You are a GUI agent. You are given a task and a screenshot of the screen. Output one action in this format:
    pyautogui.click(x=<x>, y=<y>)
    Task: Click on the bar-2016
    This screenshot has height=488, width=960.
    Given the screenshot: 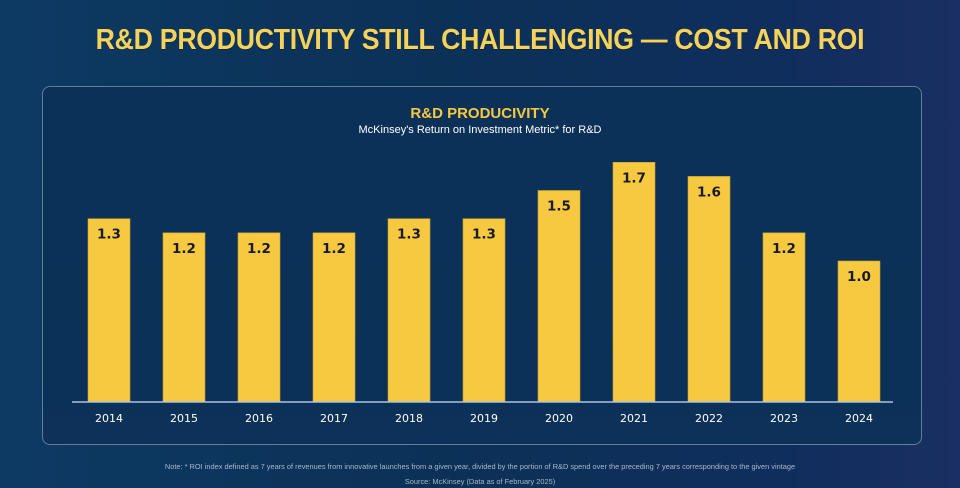 What is the action you would take?
    pyautogui.click(x=259, y=317)
    